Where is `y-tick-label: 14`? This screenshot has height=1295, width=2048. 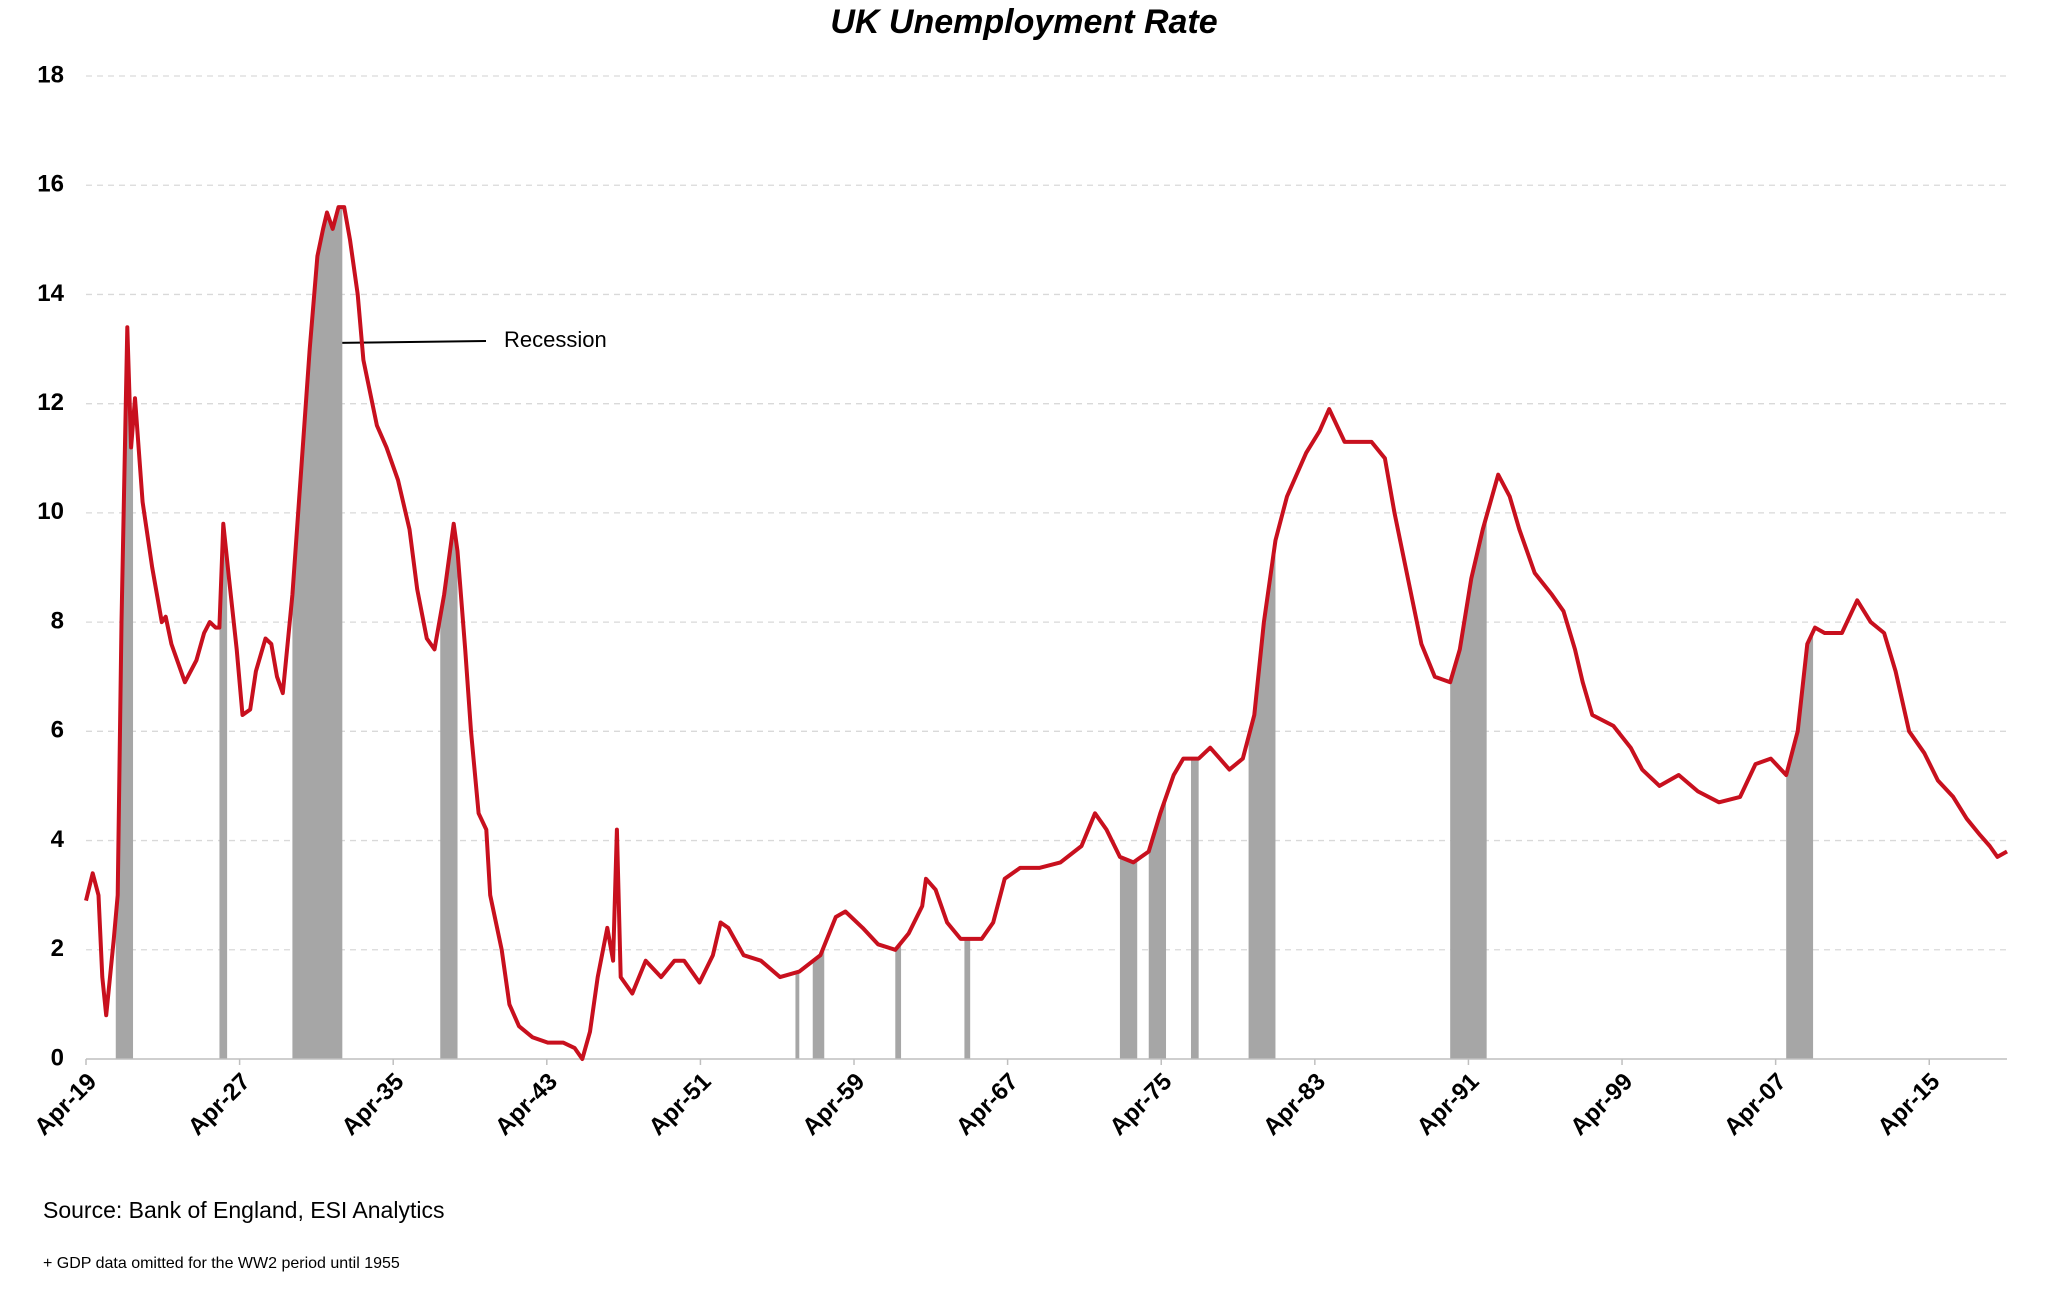 y-tick-label: 14 is located at coordinates (50, 293).